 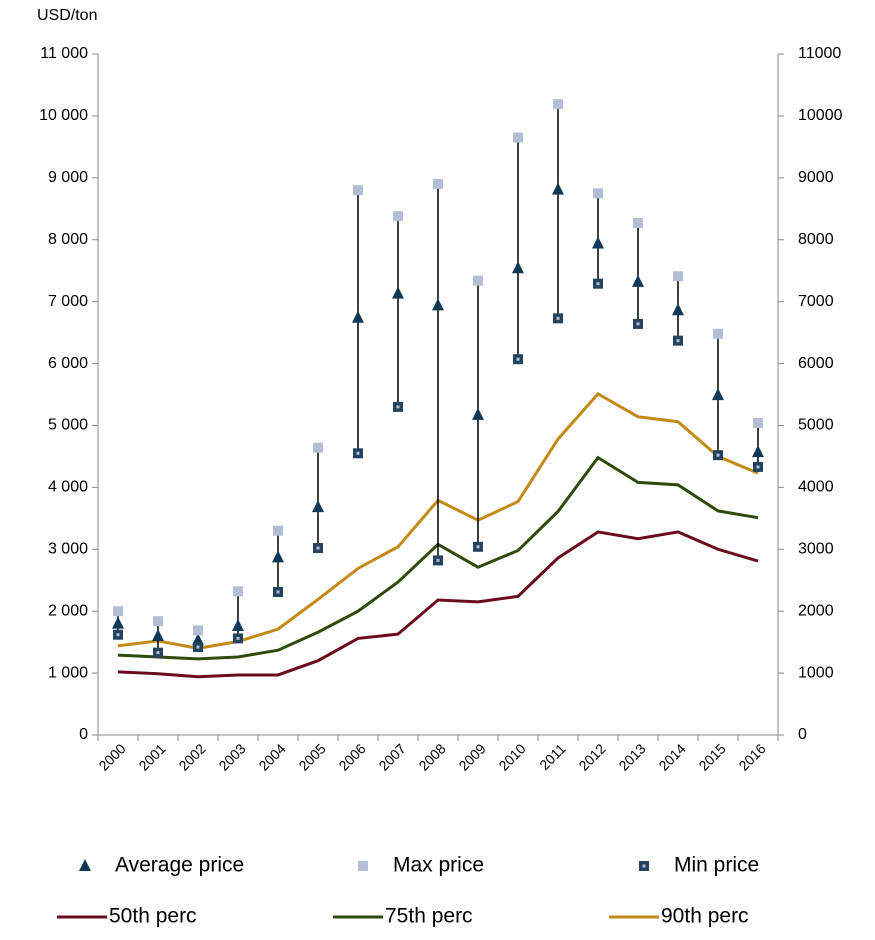 What do you see at coordinates (68, 177) in the screenshot?
I see `y-tick-label: 9 000` at bounding box center [68, 177].